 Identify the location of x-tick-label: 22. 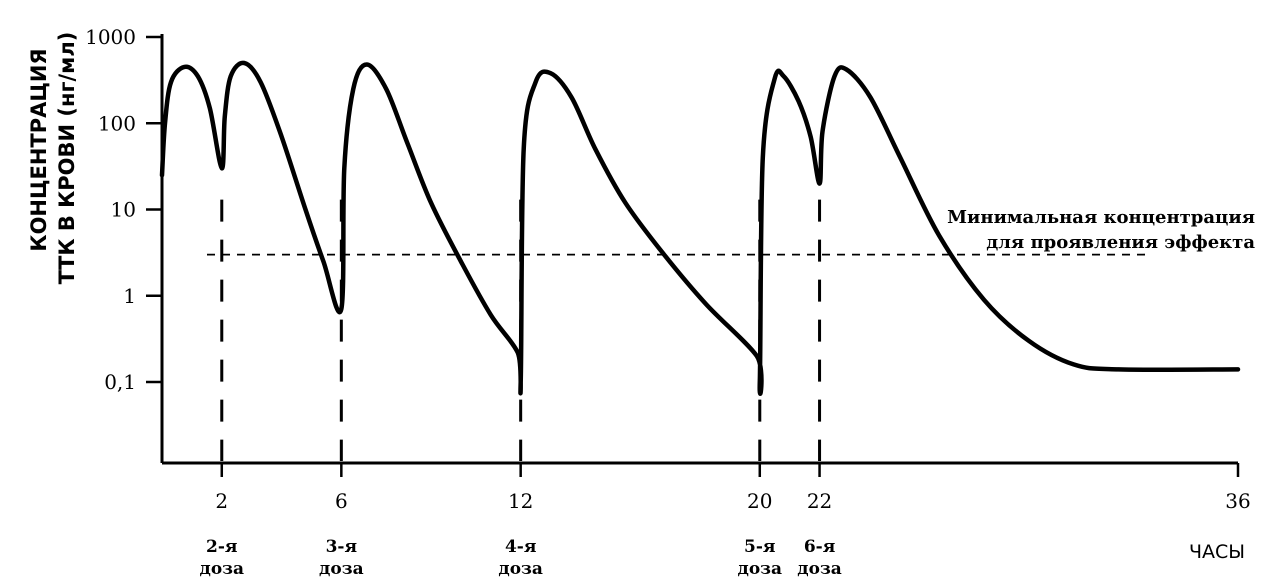
(819, 501).